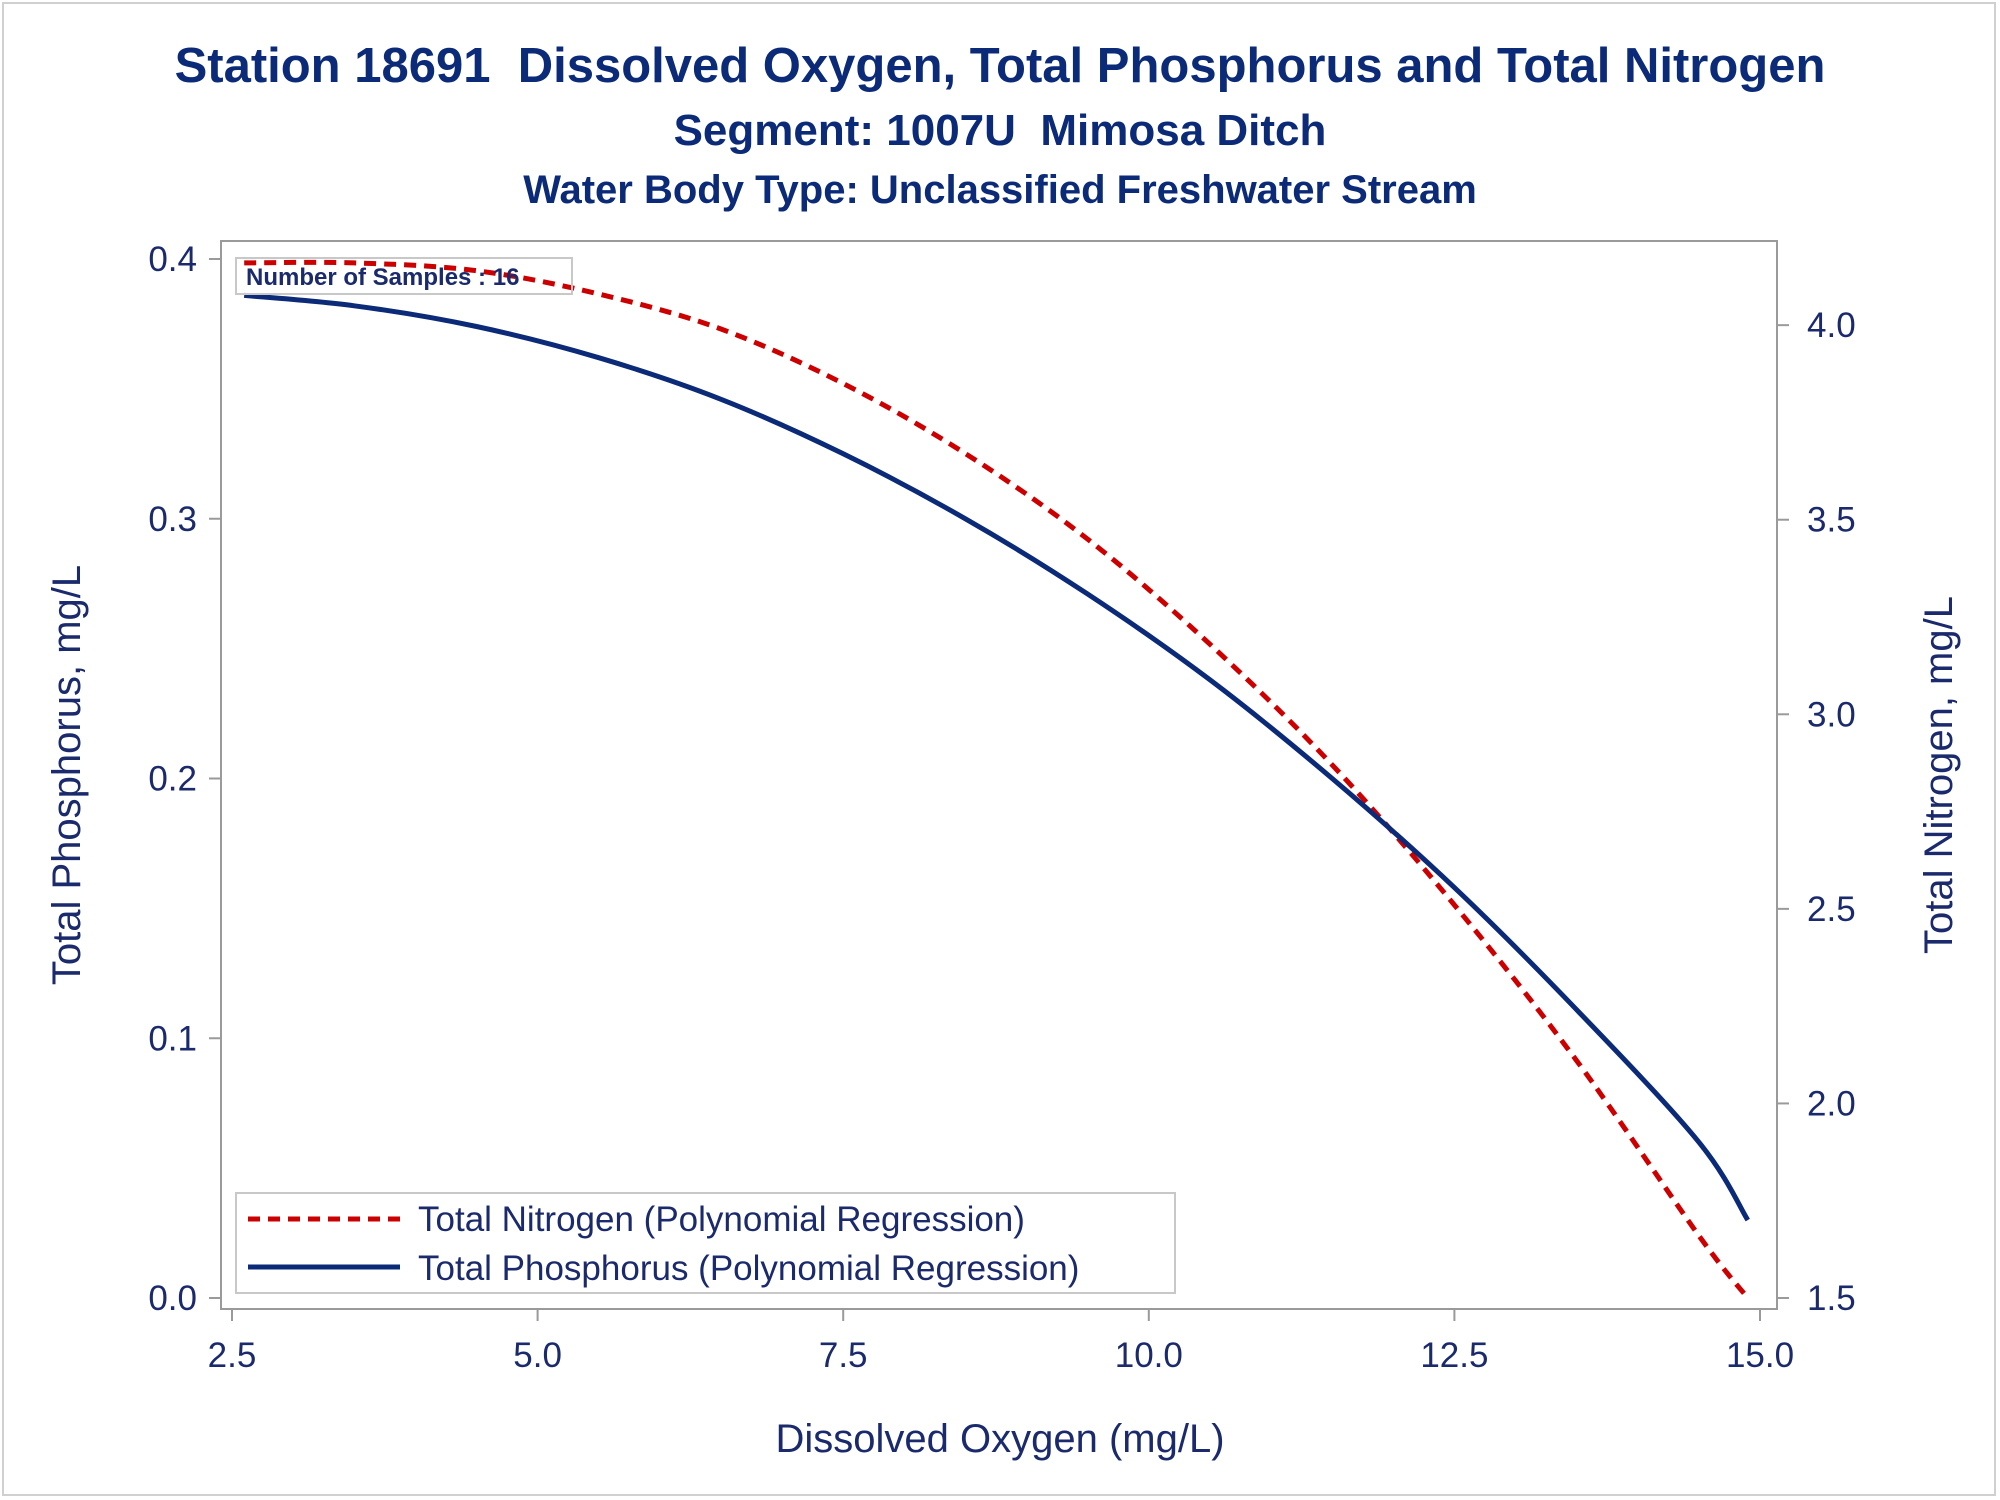 This screenshot has width=2000, height=1500. Describe the element at coordinates (1149, 1355) in the screenshot. I see `x-tick-label: 10.0` at that location.